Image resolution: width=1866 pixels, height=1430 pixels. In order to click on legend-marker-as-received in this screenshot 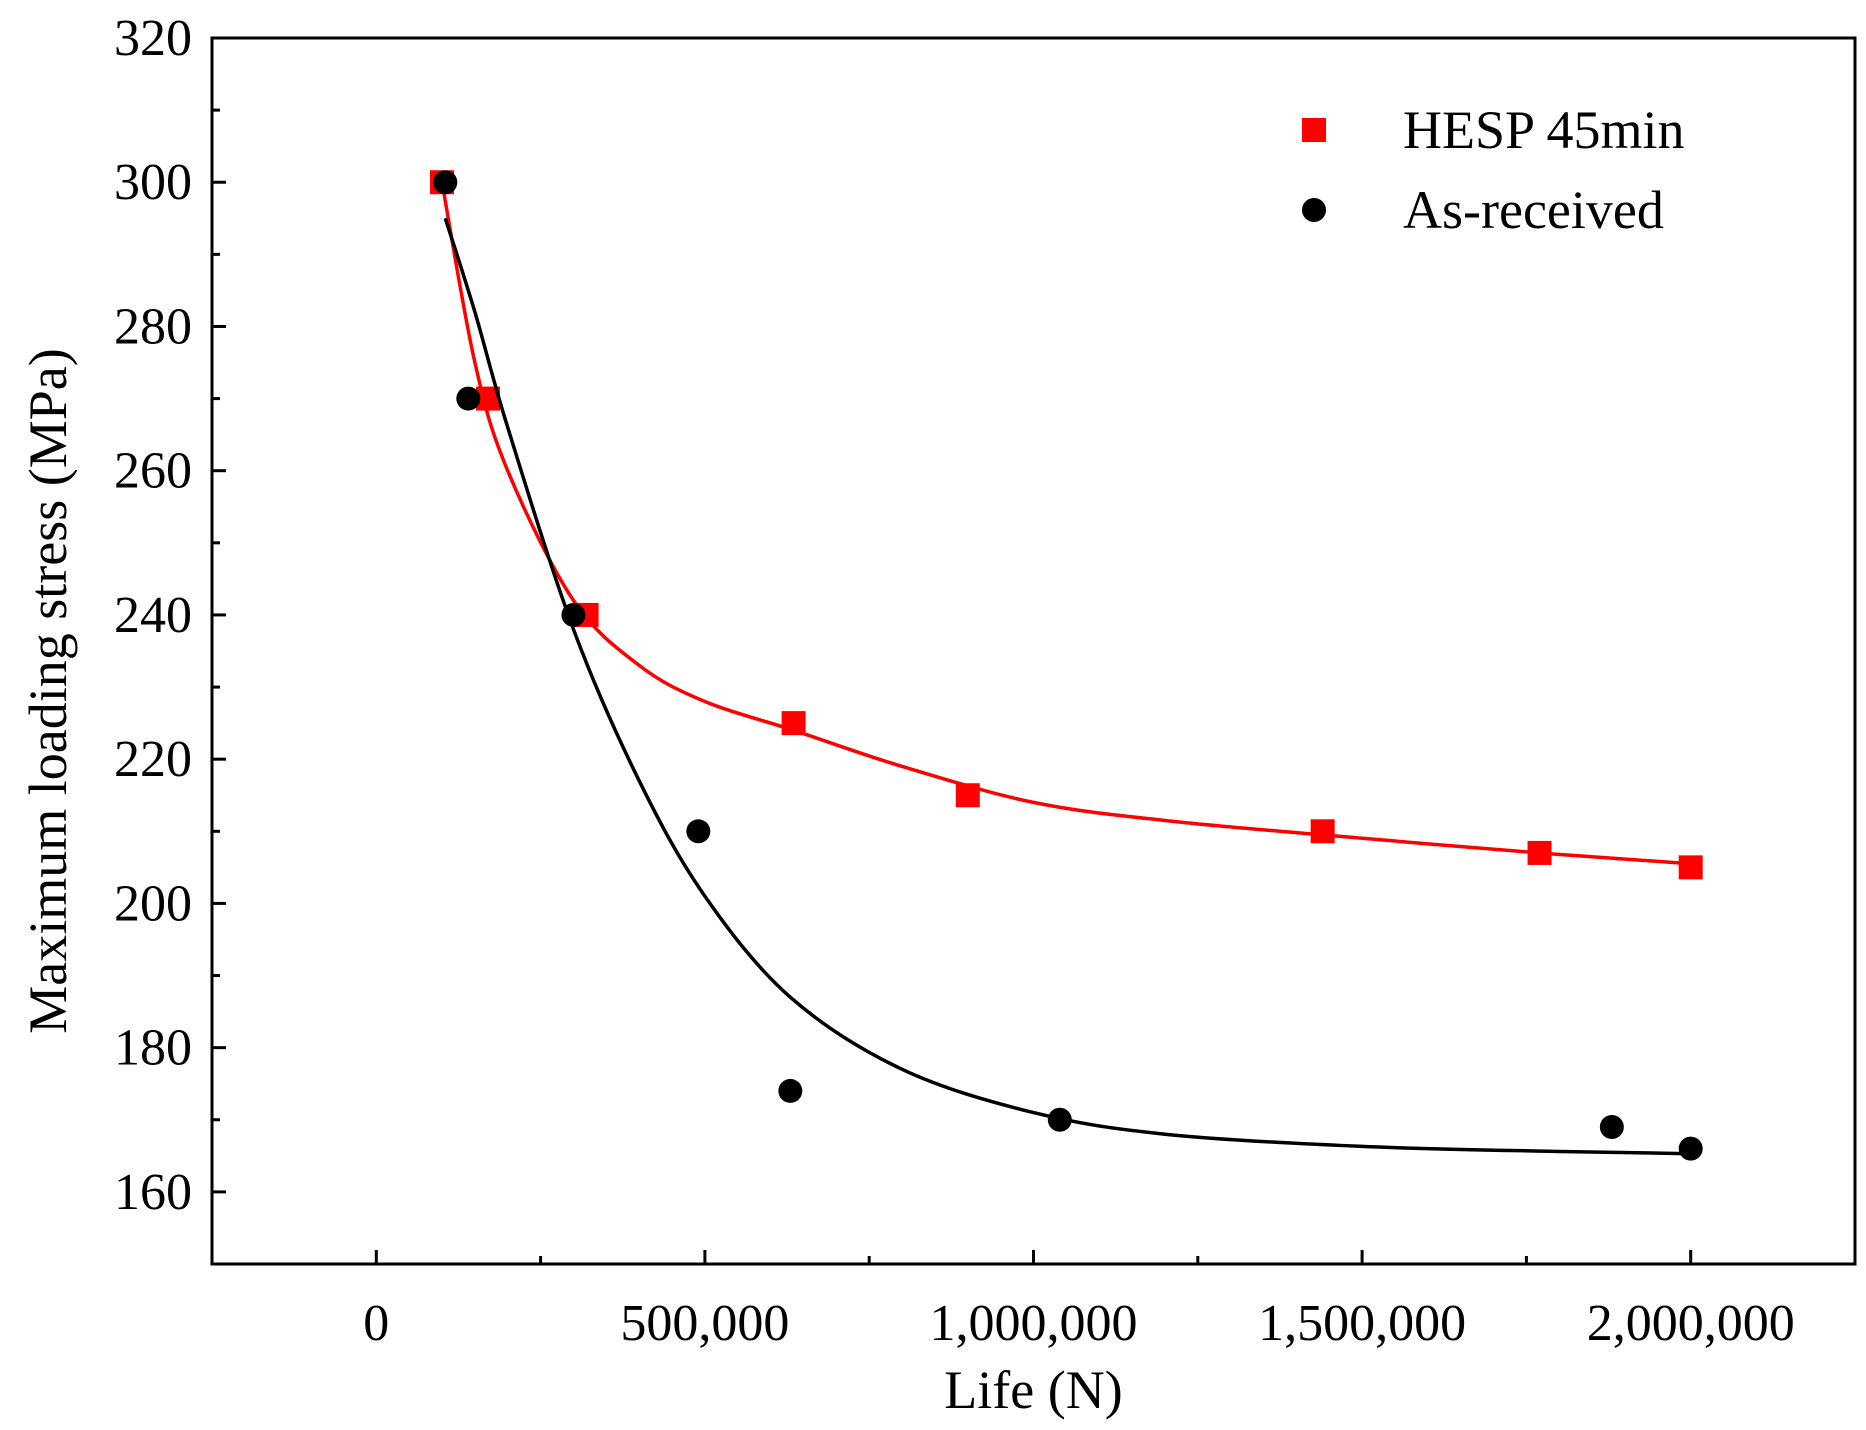, I will do `click(1314, 210)`.